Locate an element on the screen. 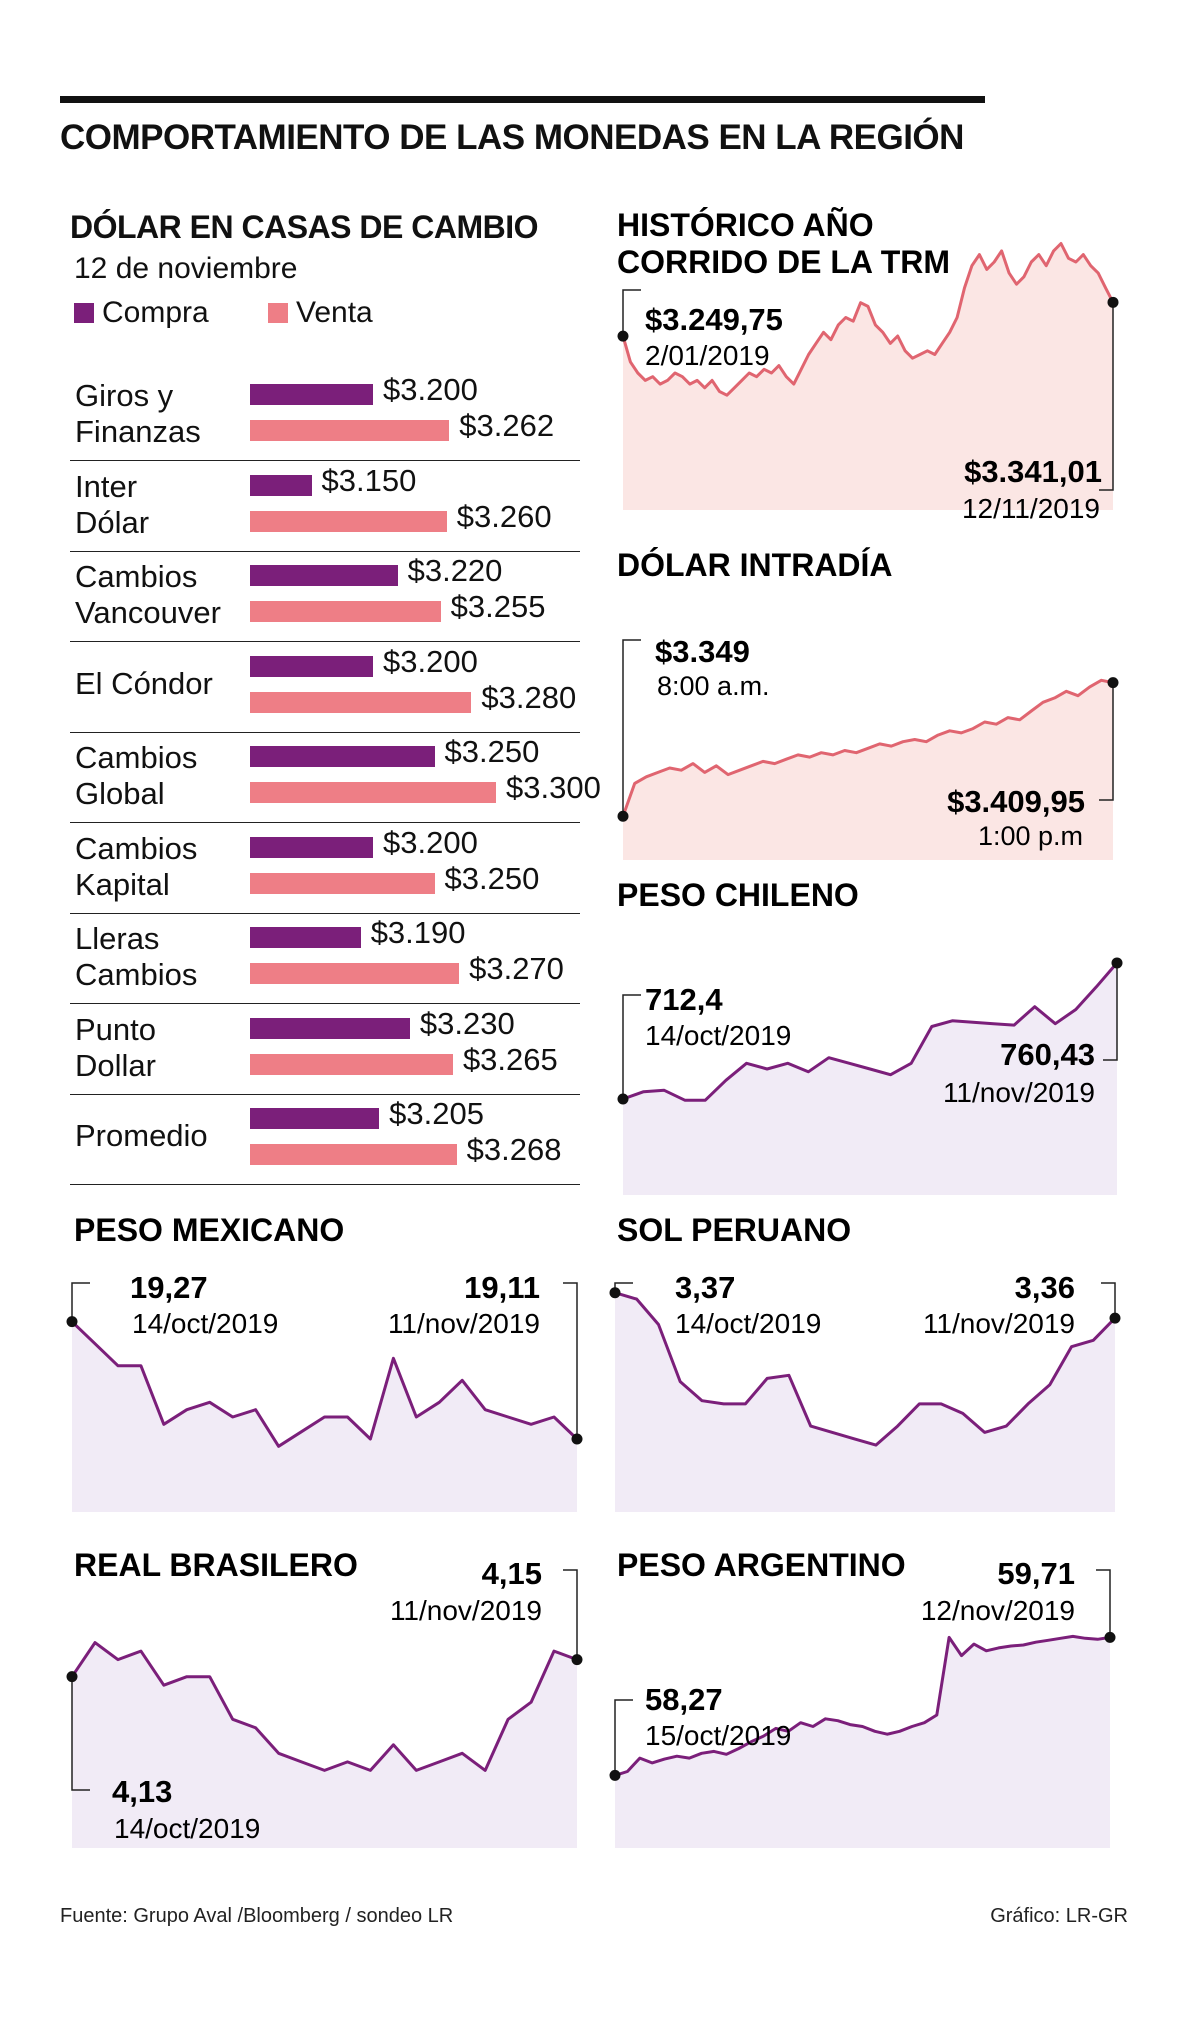 The height and width of the screenshot is (2028, 1200). legend-buy: Compra is located at coordinates (141, 313).